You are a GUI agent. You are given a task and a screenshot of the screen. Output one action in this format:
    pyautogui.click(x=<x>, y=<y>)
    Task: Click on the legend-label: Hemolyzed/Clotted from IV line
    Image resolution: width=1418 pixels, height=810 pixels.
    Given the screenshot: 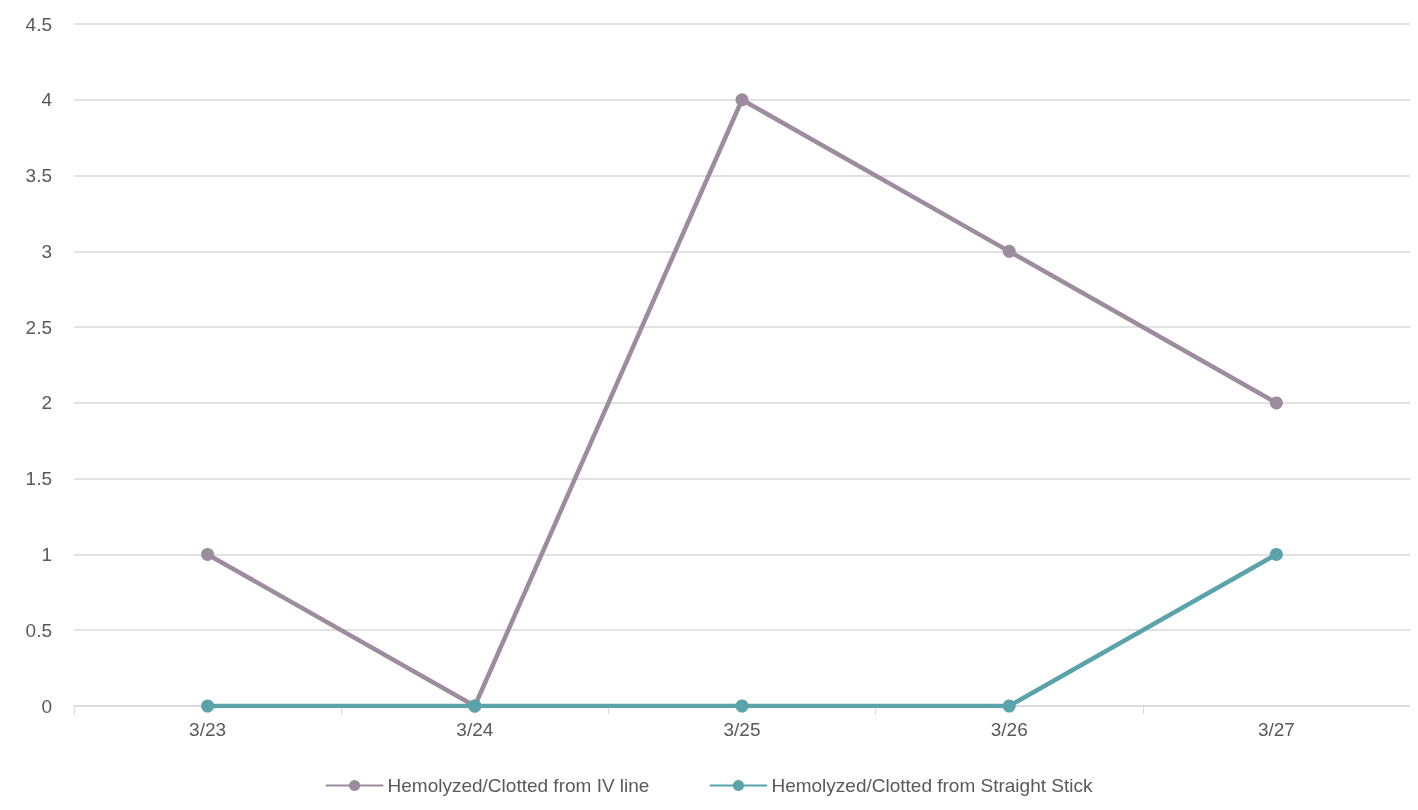 What is the action you would take?
    pyautogui.click(x=518, y=785)
    